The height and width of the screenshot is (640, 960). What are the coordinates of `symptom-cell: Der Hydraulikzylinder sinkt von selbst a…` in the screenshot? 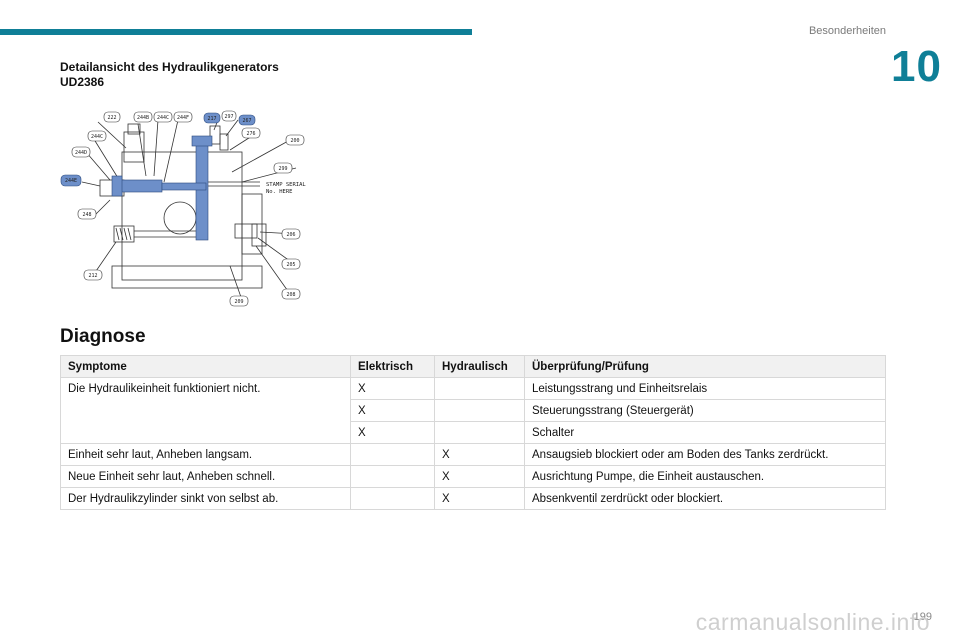 It's located at (205, 498).